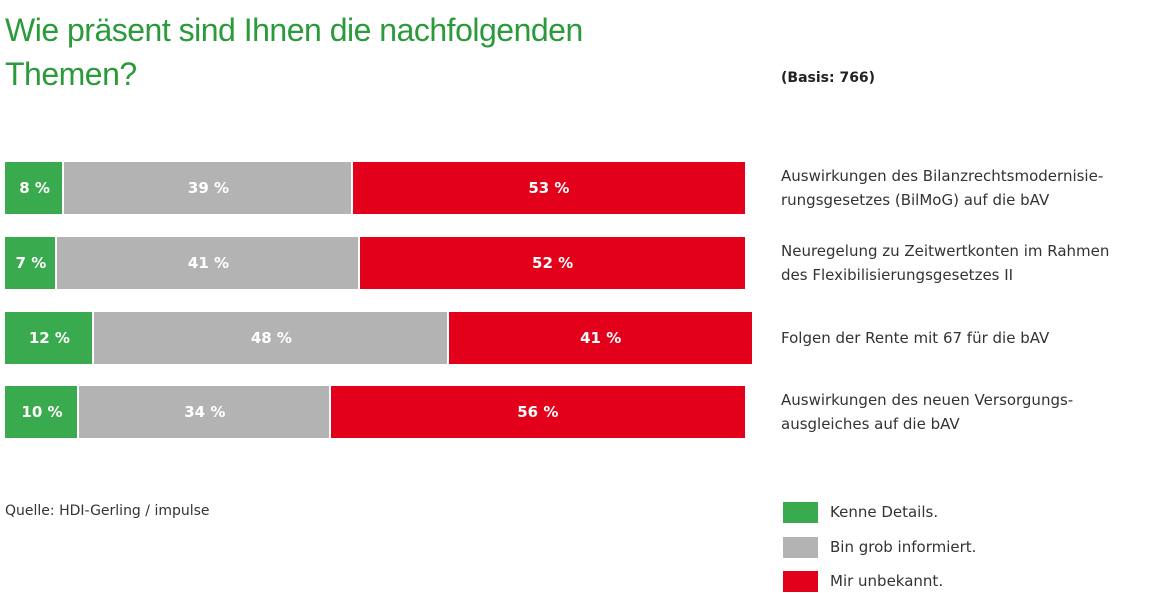 The width and height of the screenshot is (1150, 593). I want to click on value-label: 56 %, so click(538, 412).